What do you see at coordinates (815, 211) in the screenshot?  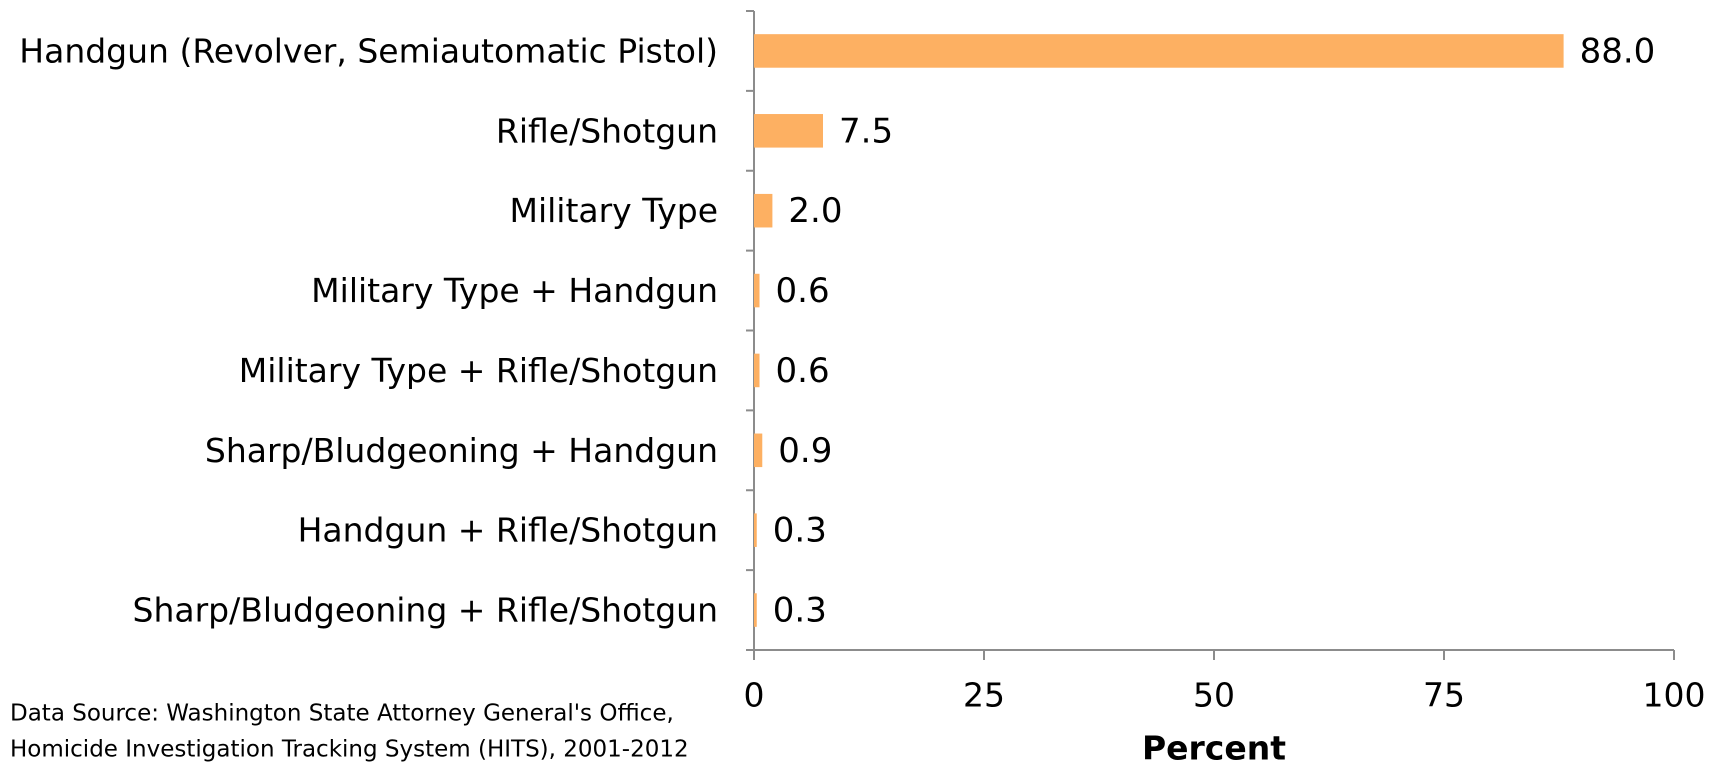 I see `value-label: 2.0` at bounding box center [815, 211].